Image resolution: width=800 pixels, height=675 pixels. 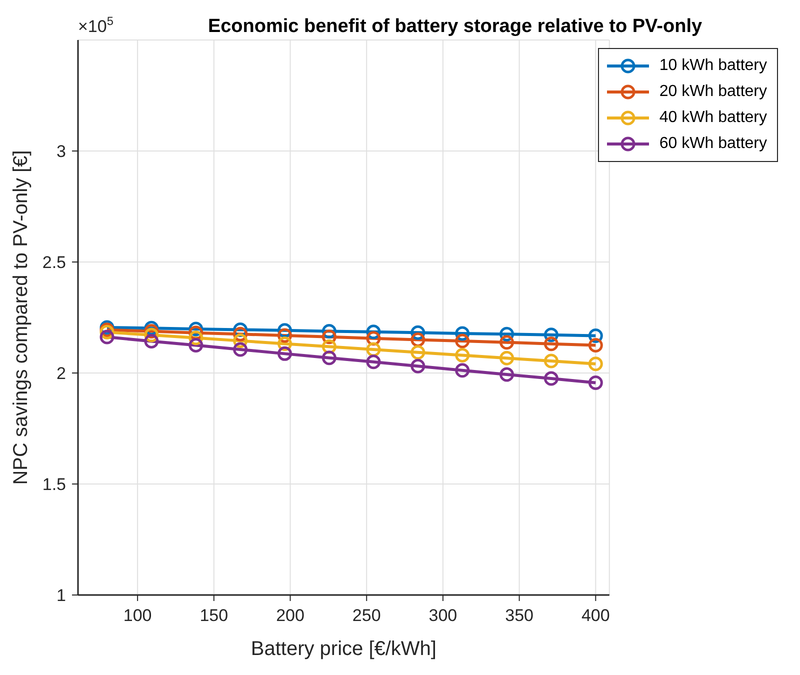 I want to click on text: ×10$^{5}$, so click(x=96, y=25).